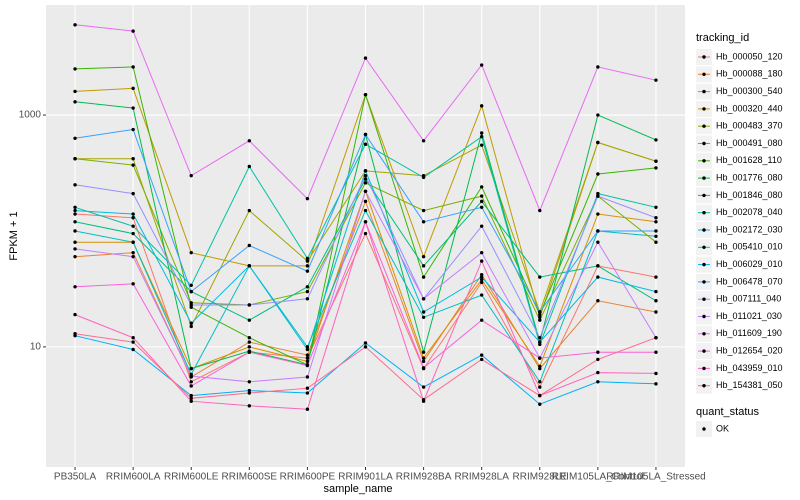 The width and height of the screenshot is (800, 500). I want to click on legend-label: Hb_011021_030, so click(749, 316).